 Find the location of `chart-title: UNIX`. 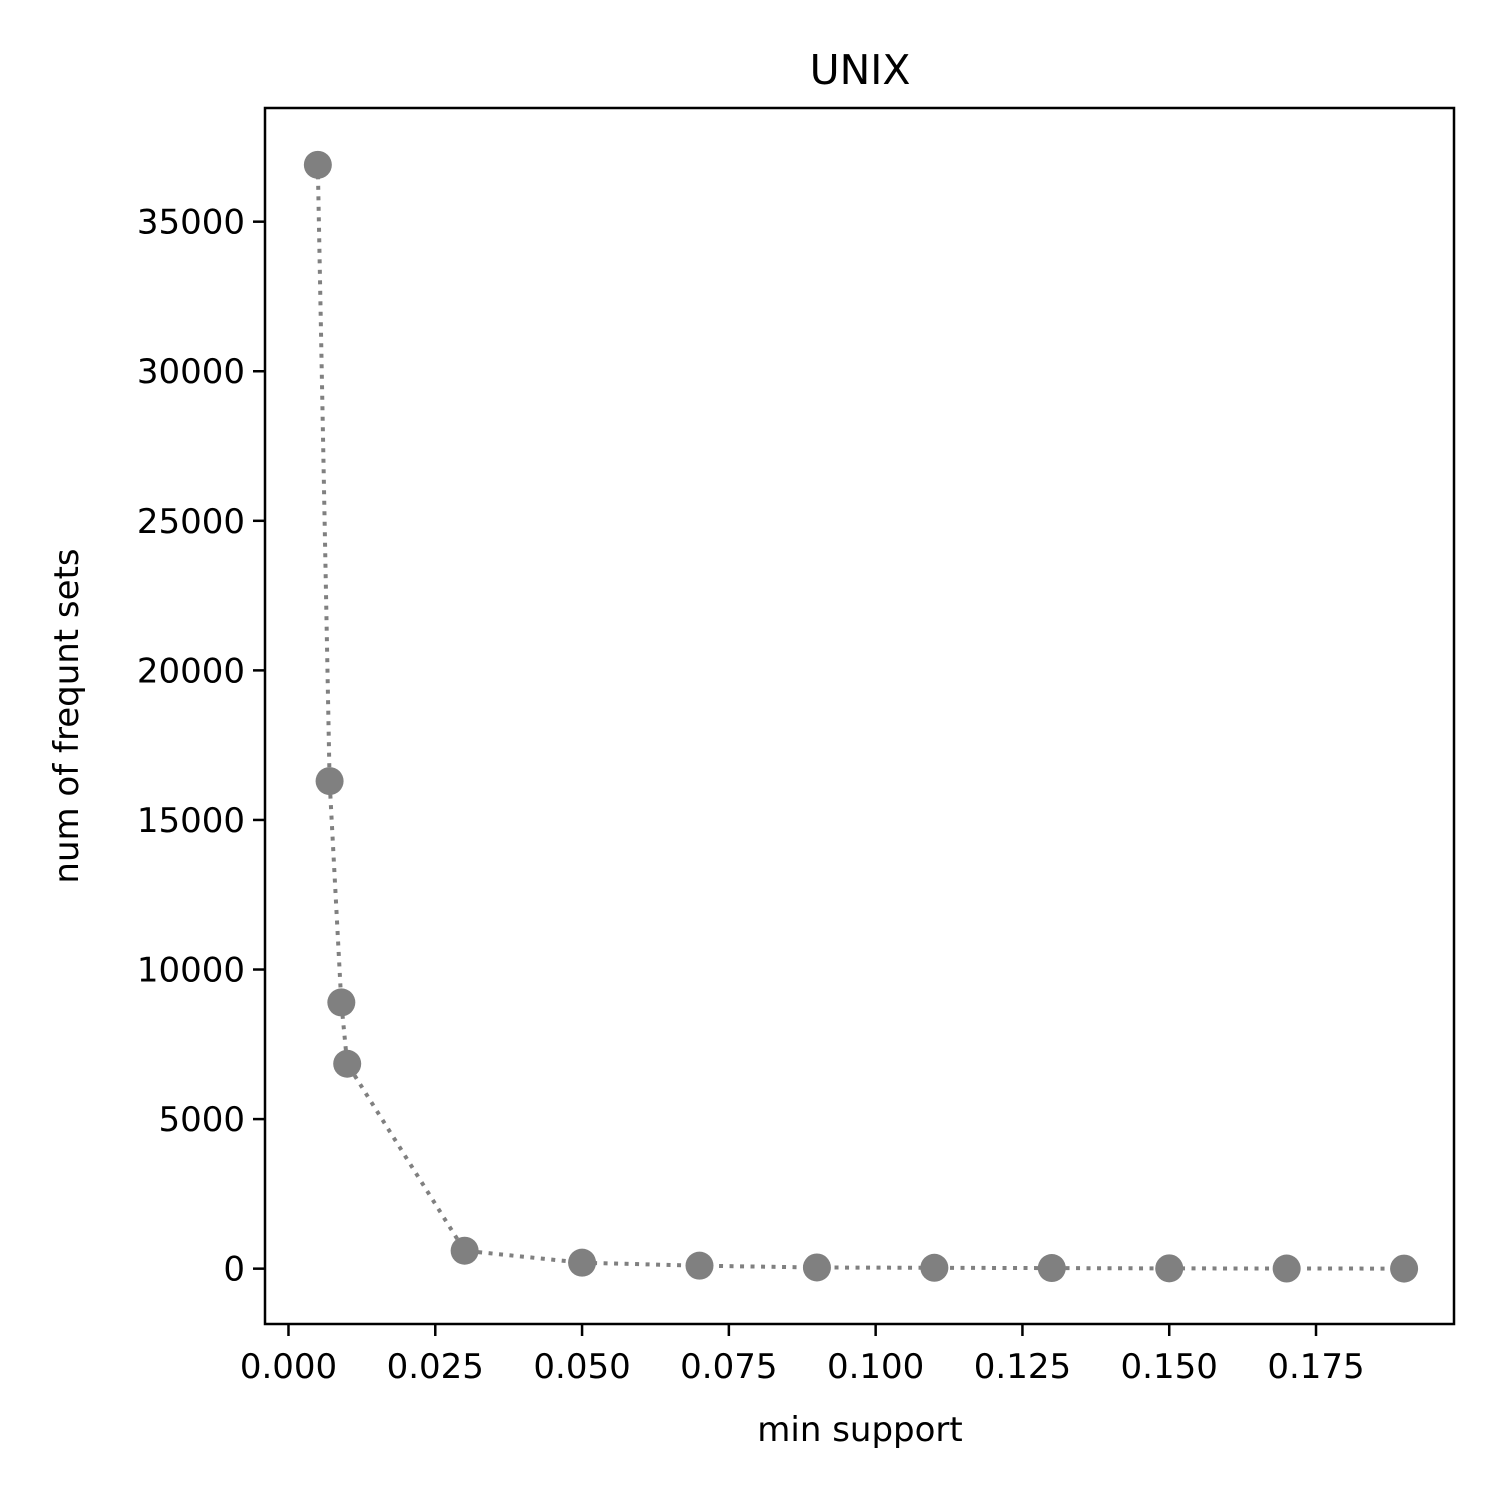

chart-title: UNIX is located at coordinates (860, 70).